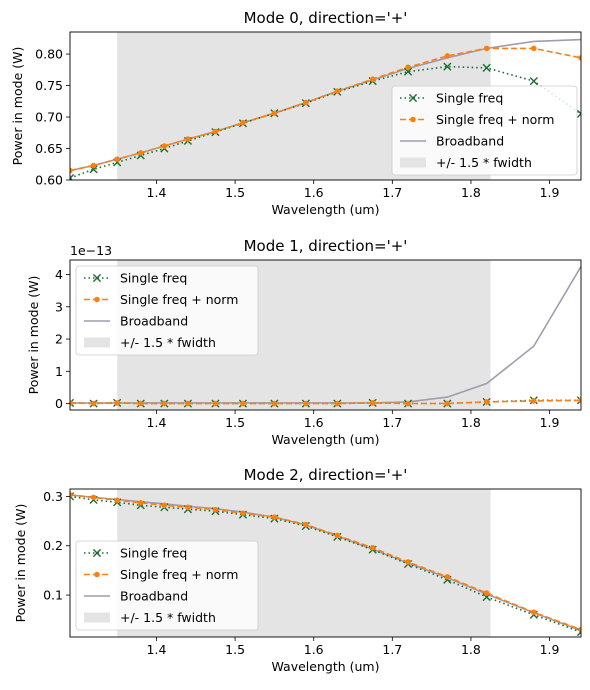 The width and height of the screenshot is (590, 690). I want to click on y-tick-label: 0.3, so click(53, 496).